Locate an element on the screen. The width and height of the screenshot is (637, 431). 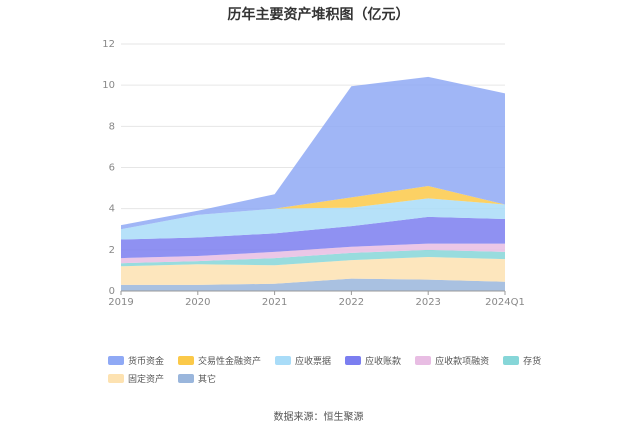
y-tick-label: 10 is located at coordinates (108, 85).